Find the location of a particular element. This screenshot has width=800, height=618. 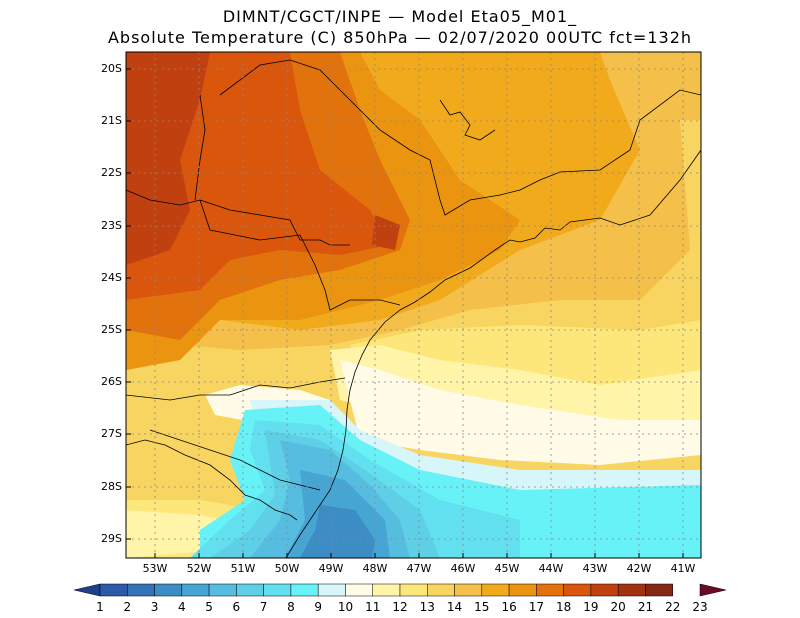

colorbar-label: 21 is located at coordinates (645, 607).